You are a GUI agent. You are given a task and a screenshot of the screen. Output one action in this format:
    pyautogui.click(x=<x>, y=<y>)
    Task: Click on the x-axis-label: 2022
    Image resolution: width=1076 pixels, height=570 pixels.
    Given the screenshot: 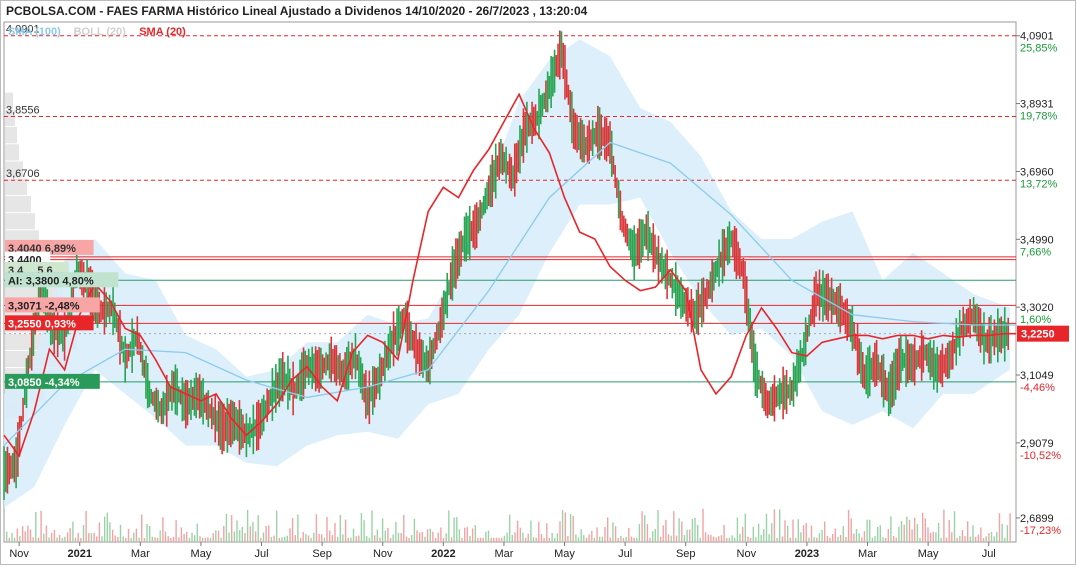 What is the action you would take?
    pyautogui.click(x=443, y=554)
    